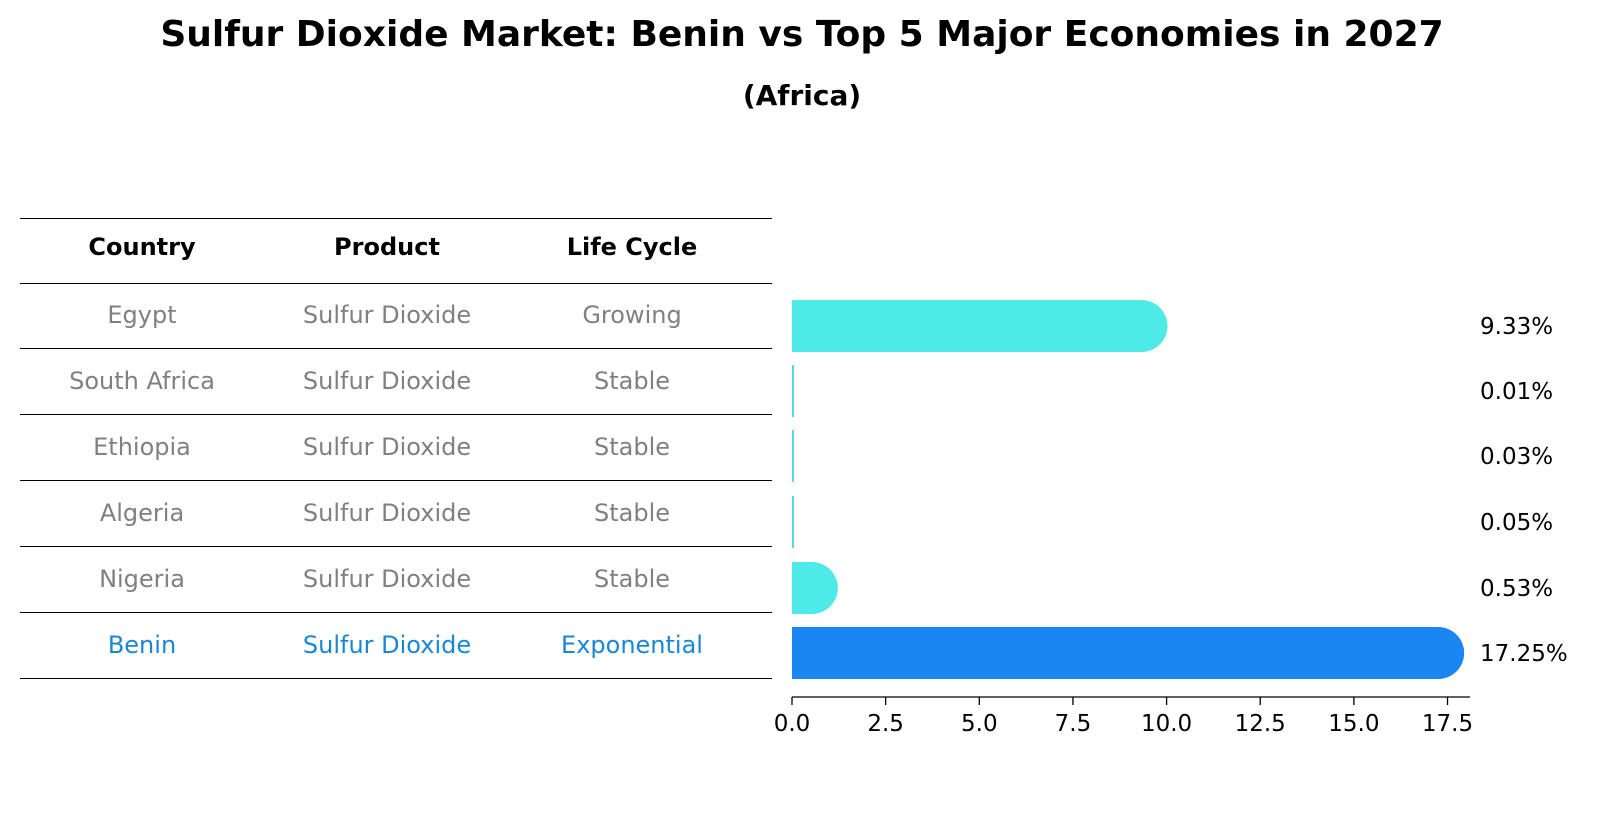  Describe the element at coordinates (1447, 724) in the screenshot. I see `x-tick-label: 17.5` at that location.